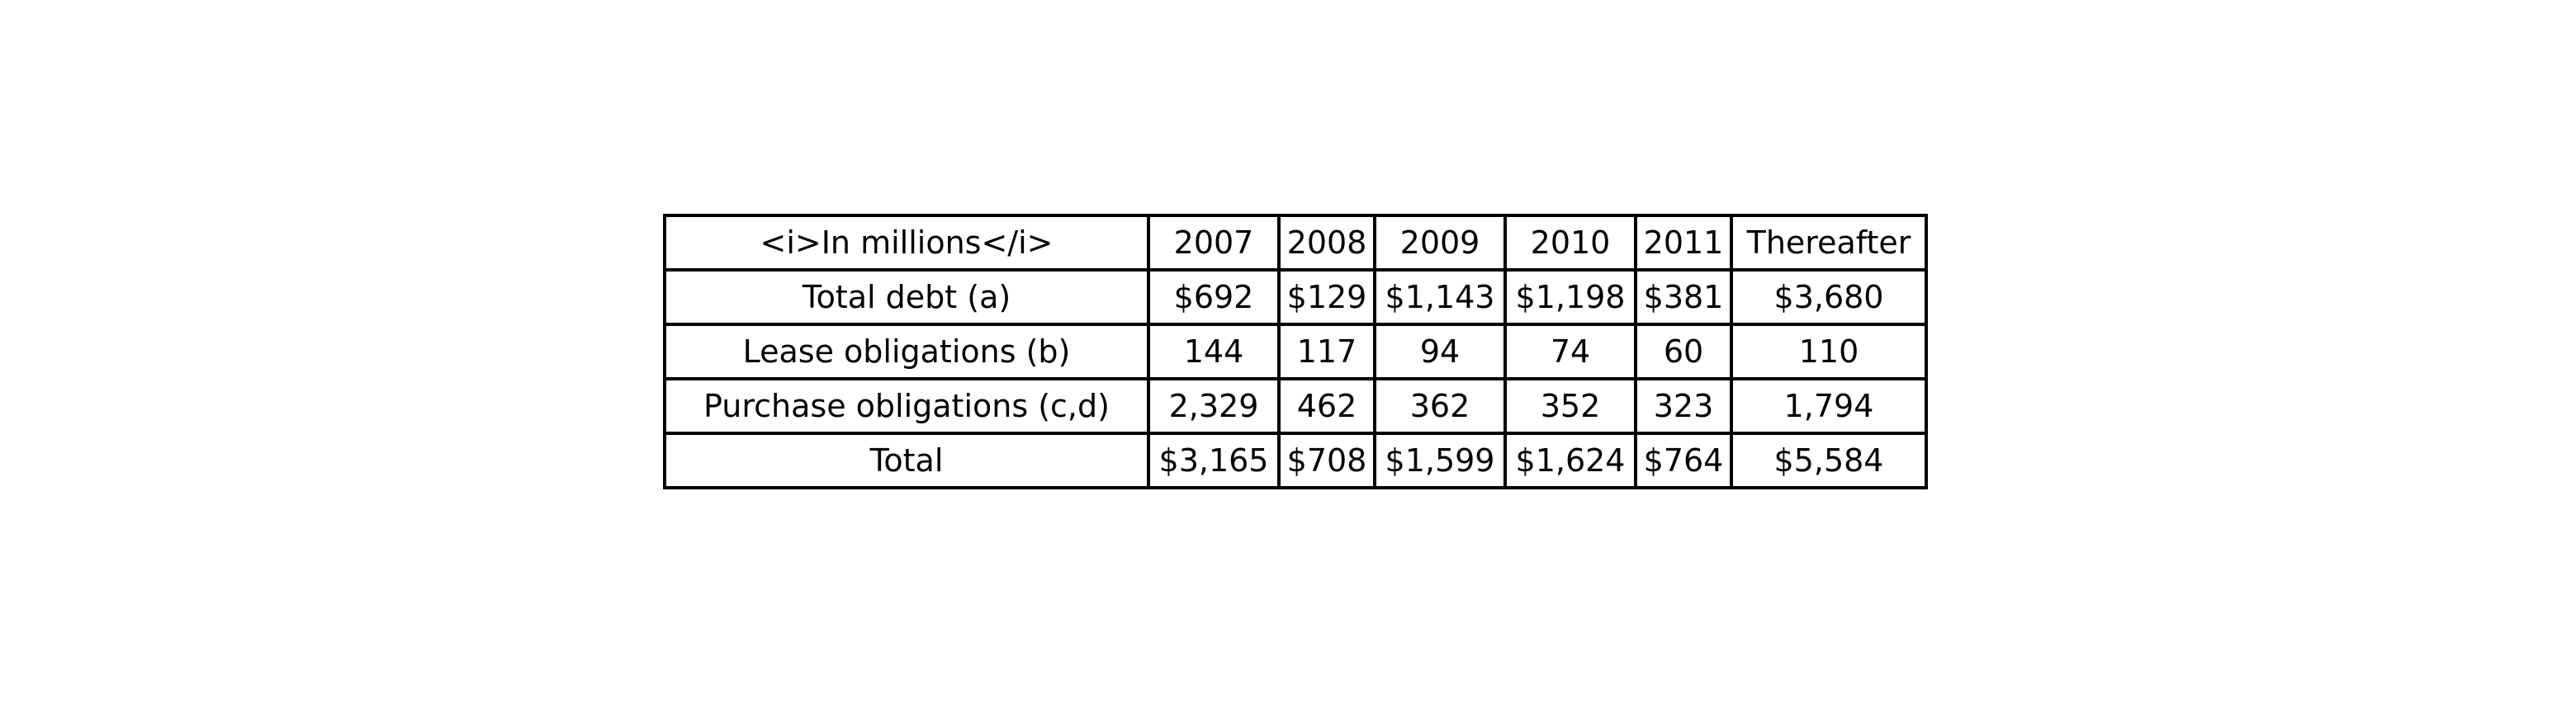 Image resolution: width=2576 pixels, height=718 pixels. What do you see at coordinates (1440, 406) in the screenshot?
I see `table-cell: 362` at bounding box center [1440, 406].